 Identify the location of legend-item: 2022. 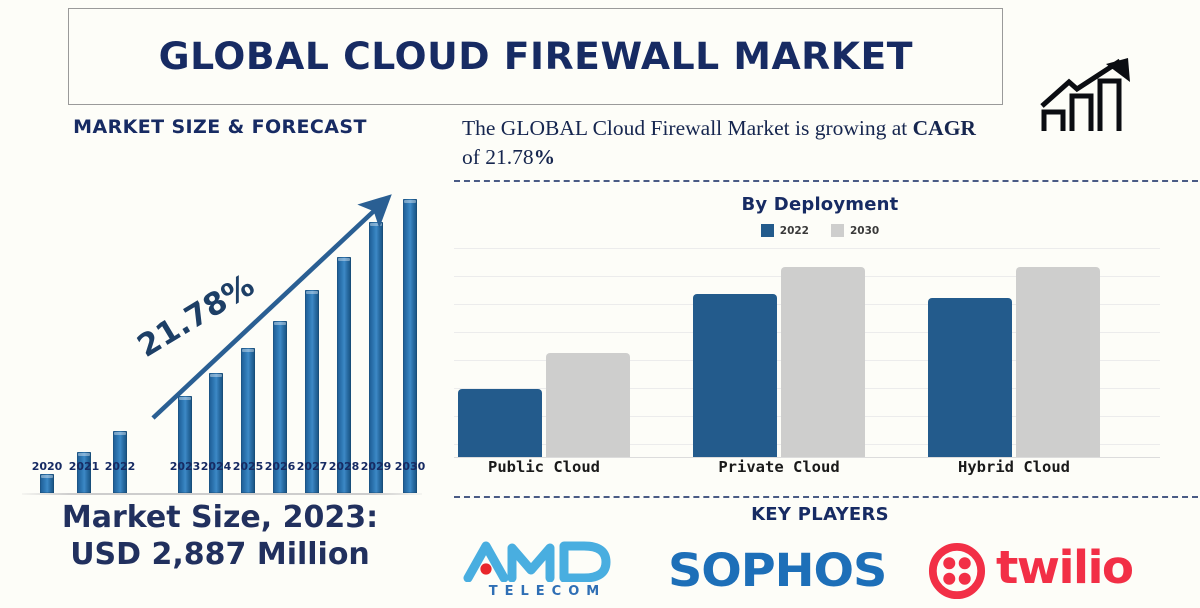
(784, 230).